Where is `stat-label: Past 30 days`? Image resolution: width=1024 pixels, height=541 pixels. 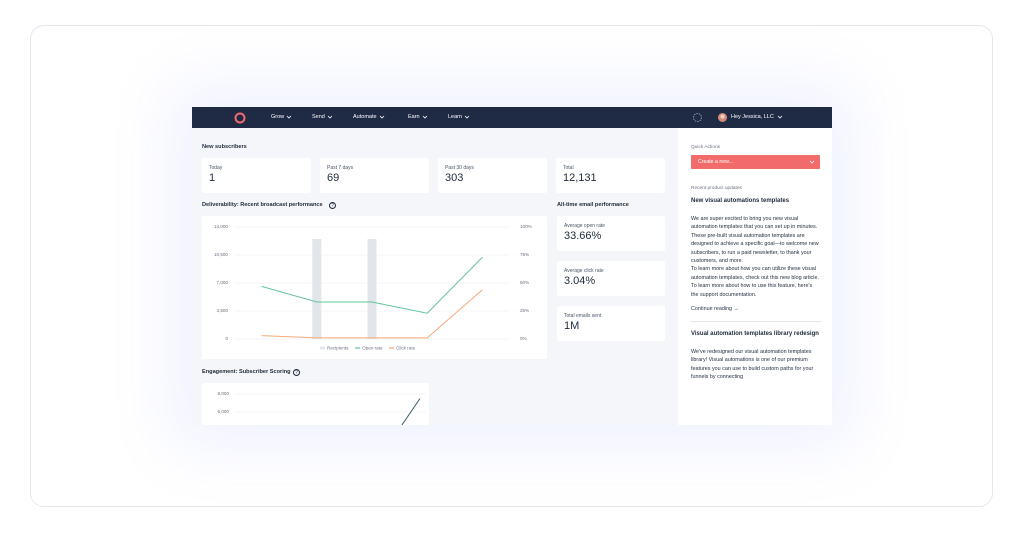 stat-label: Past 30 days is located at coordinates (459, 168).